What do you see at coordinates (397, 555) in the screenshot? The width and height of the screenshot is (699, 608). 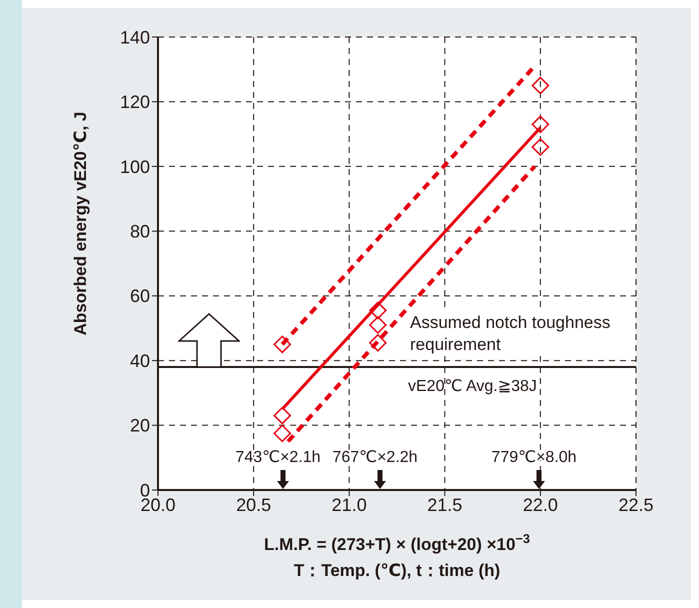 I see `text: L.M.P. = (273+T) × (logt+20) ×10$^{−3}$ T：Temp. (℃), t：time (h)` at bounding box center [397, 555].